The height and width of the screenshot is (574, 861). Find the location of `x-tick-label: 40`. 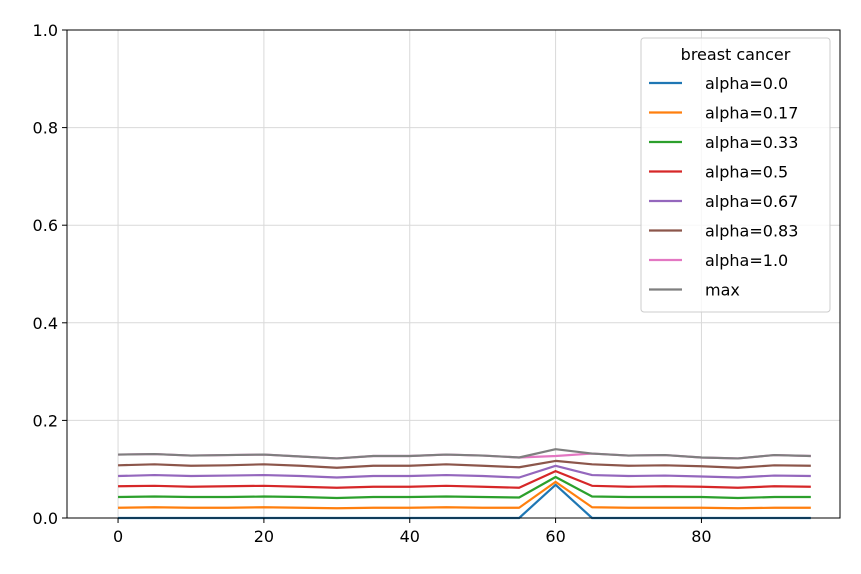

x-tick-label: 40 is located at coordinates (410, 536).